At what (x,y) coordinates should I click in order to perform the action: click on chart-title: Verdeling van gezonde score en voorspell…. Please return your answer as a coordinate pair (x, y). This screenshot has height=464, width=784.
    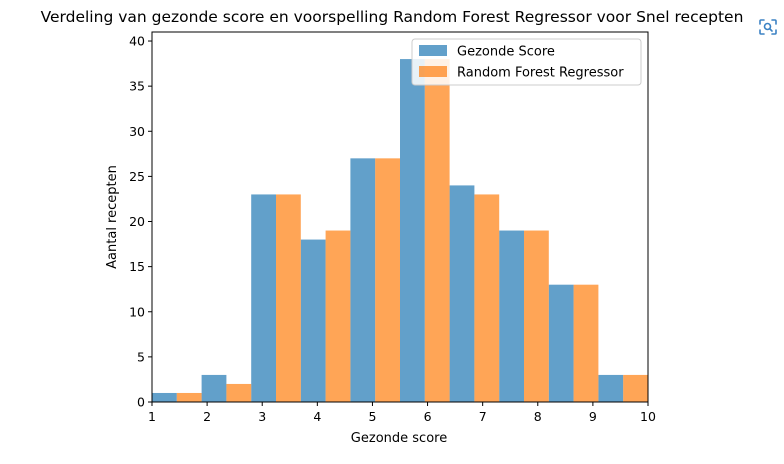
    Looking at the image, I should click on (392, 17).